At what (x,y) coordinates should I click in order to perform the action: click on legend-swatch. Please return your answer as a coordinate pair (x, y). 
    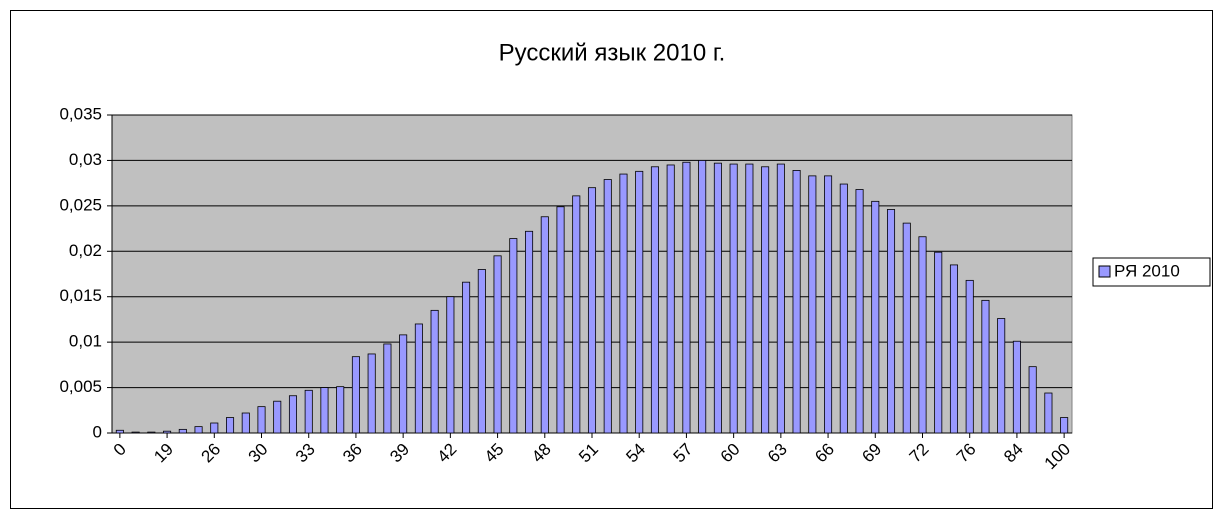
    Looking at the image, I should click on (1104, 271).